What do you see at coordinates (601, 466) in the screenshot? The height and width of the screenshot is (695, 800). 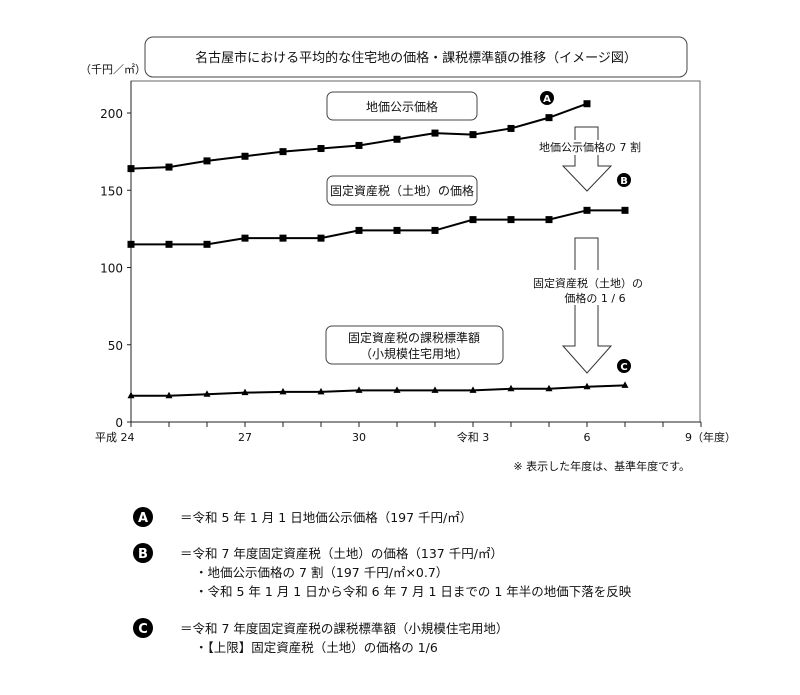 I see `footnote: ※ 表示した年度は、基準年度です。` at bounding box center [601, 466].